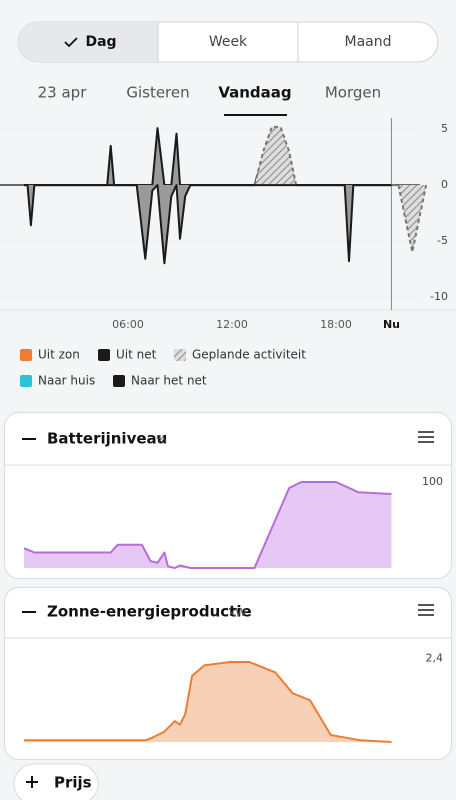 This screenshot has height=800, width=456. What do you see at coordinates (442, 240) in the screenshot?
I see `y-tick-label: -5` at bounding box center [442, 240].